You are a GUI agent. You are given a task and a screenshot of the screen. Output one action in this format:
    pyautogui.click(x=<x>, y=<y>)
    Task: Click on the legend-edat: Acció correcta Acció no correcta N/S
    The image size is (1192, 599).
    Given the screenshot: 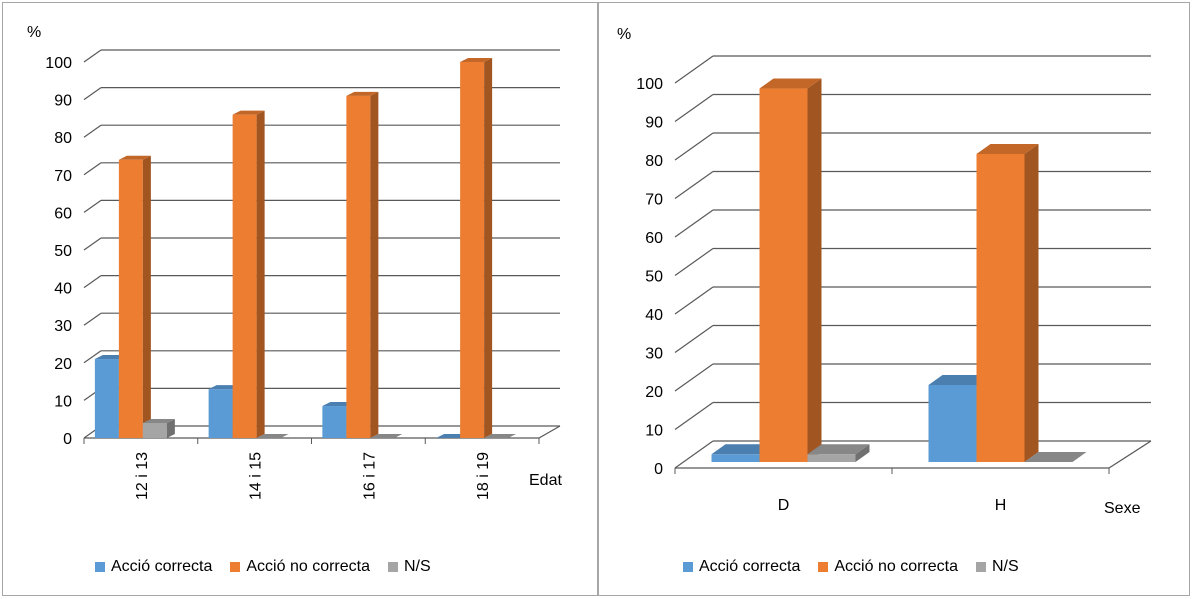 What is the action you would take?
    pyautogui.click(x=272, y=567)
    